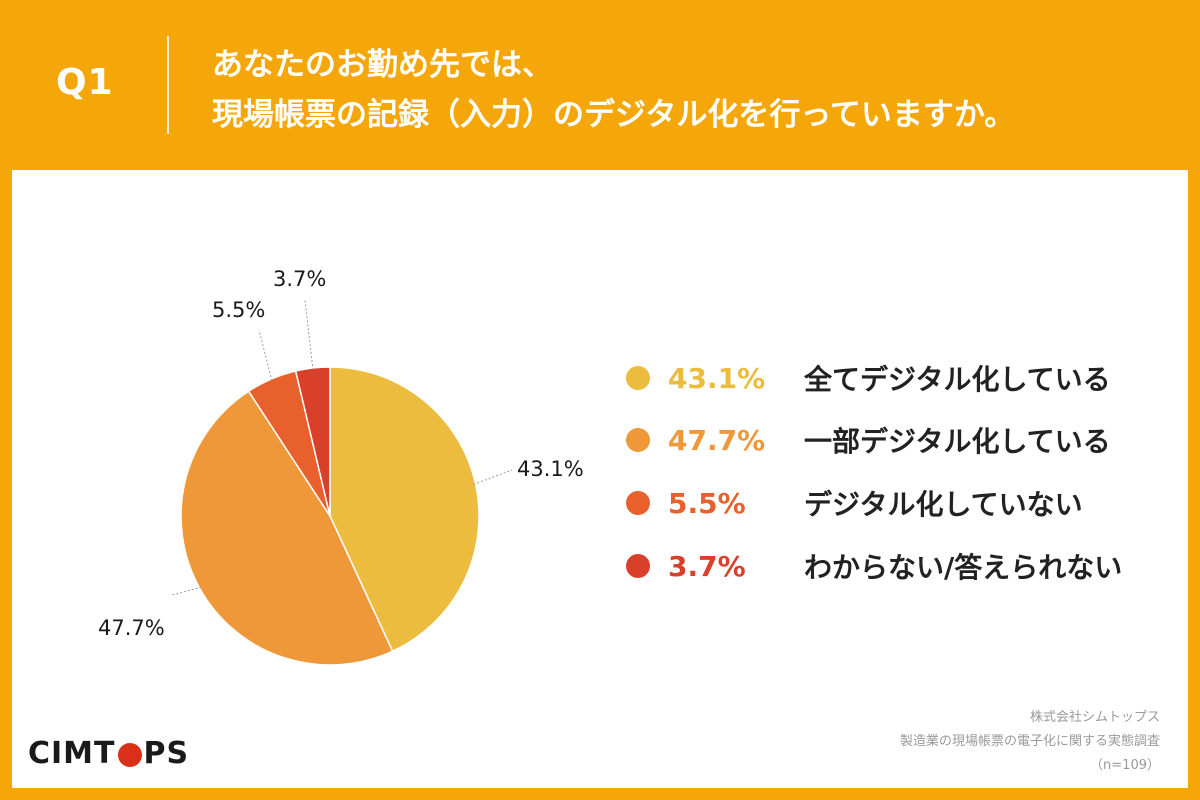 The image size is (1200, 800). What do you see at coordinates (614, 115) in the screenshot?
I see `question-line-2: 現場帳票の記録（入力）のデジタル化を行っていますか。` at bounding box center [614, 115].